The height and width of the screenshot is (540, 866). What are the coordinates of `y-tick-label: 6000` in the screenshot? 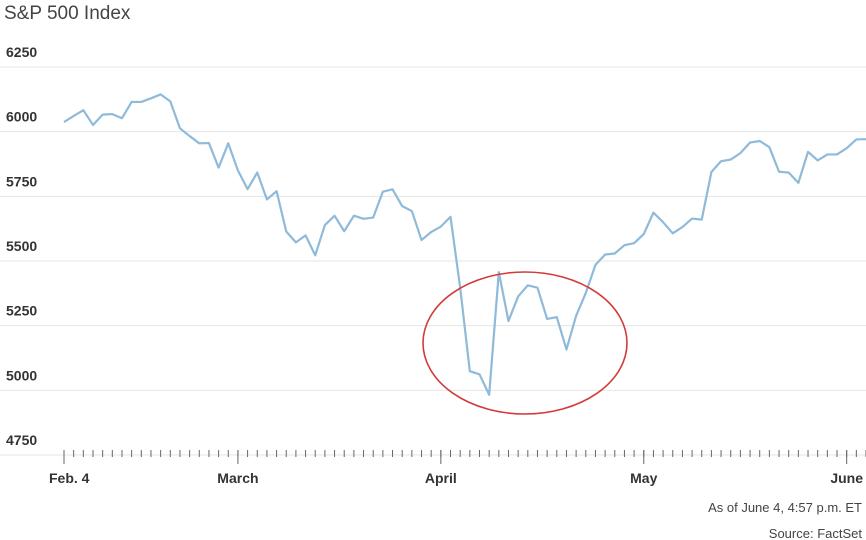 It's located at (21, 117).